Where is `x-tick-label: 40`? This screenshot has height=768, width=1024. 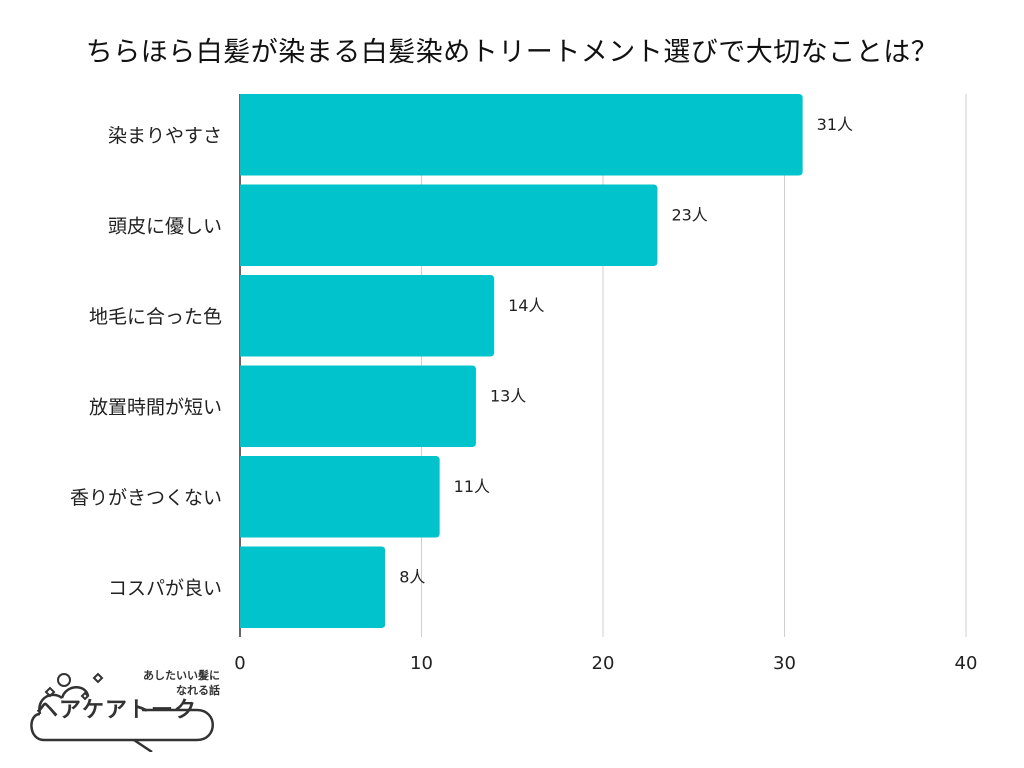
x-tick-label: 40 is located at coordinates (966, 663).